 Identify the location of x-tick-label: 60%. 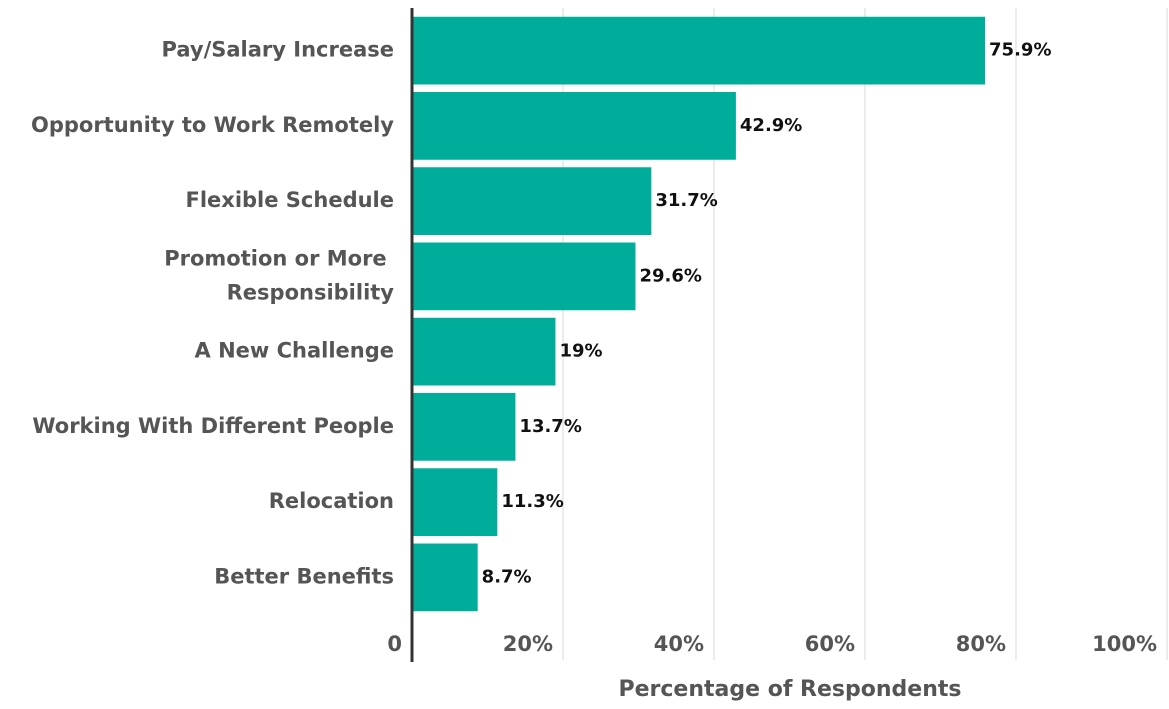
(830, 644).